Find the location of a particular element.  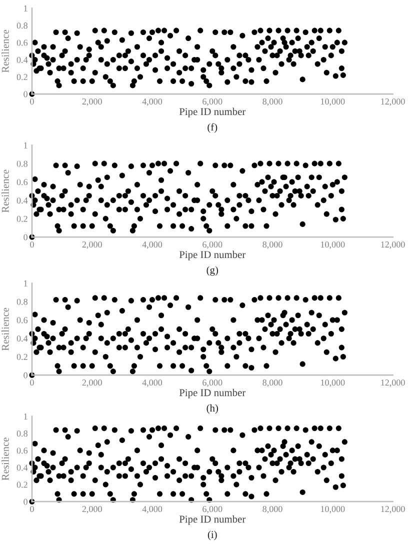

text: (h) is located at coordinates (212, 409).